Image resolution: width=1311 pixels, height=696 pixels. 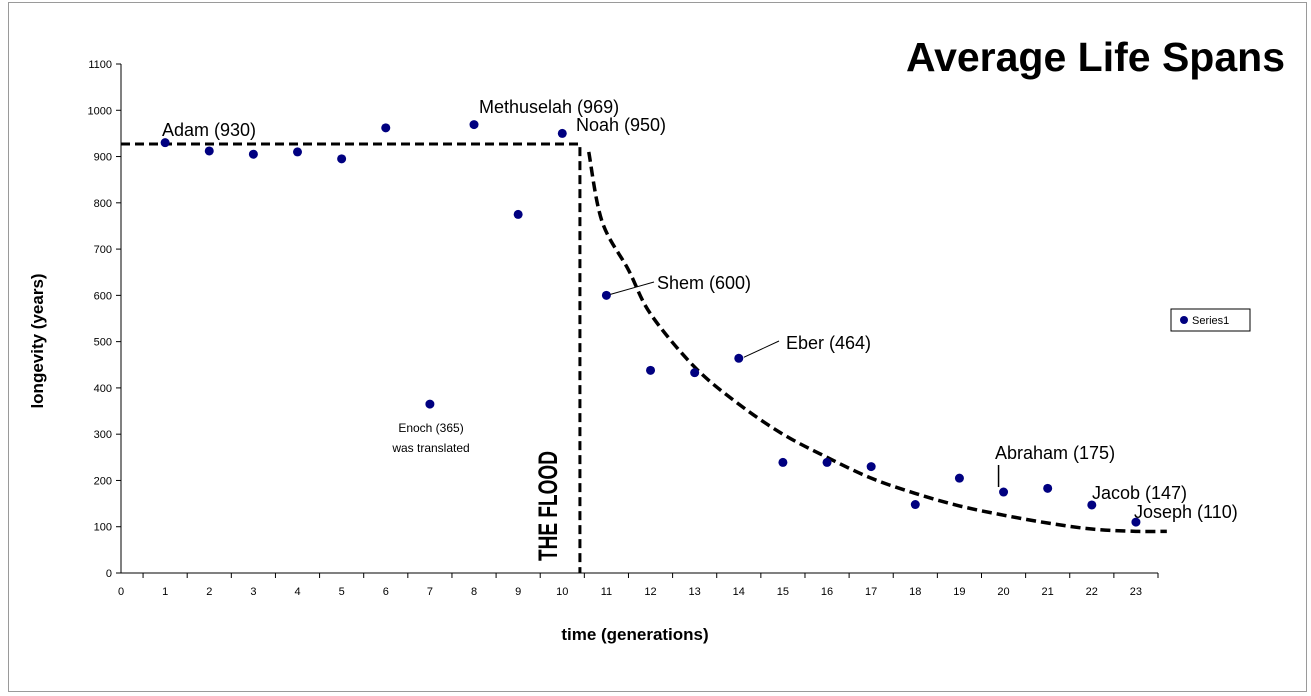 I want to click on x-tick-label: 2, so click(x=209, y=592).